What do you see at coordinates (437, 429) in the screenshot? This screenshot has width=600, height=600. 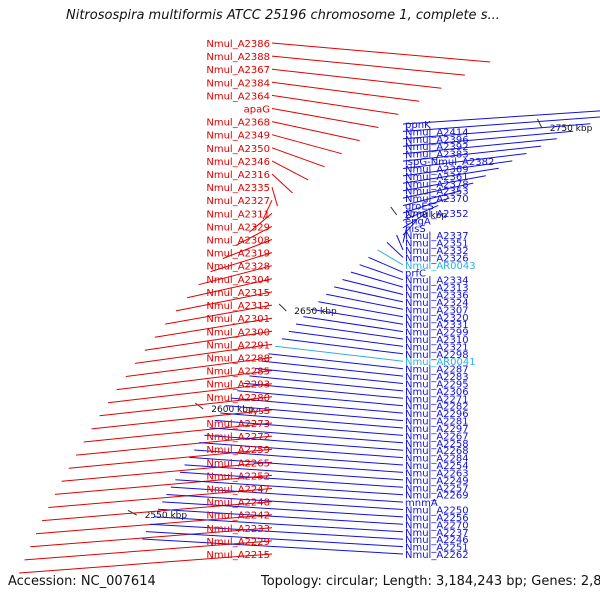 I see `right-gene-label: Nmul_A2297` at bounding box center [437, 429].